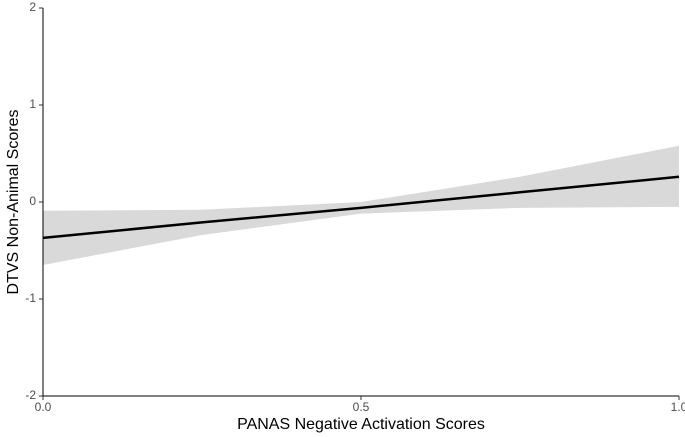 The width and height of the screenshot is (685, 437). I want to click on y-tick-label: 1, so click(32, 104).